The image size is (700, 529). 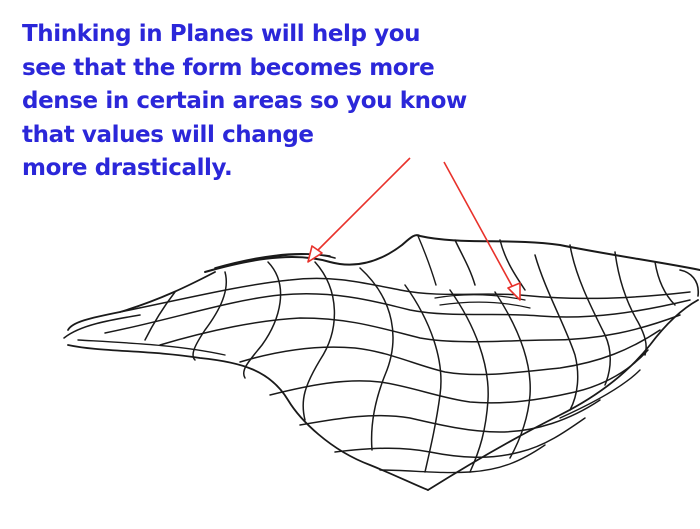 I want to click on sheet-front-edge, so click(x=248, y=417).